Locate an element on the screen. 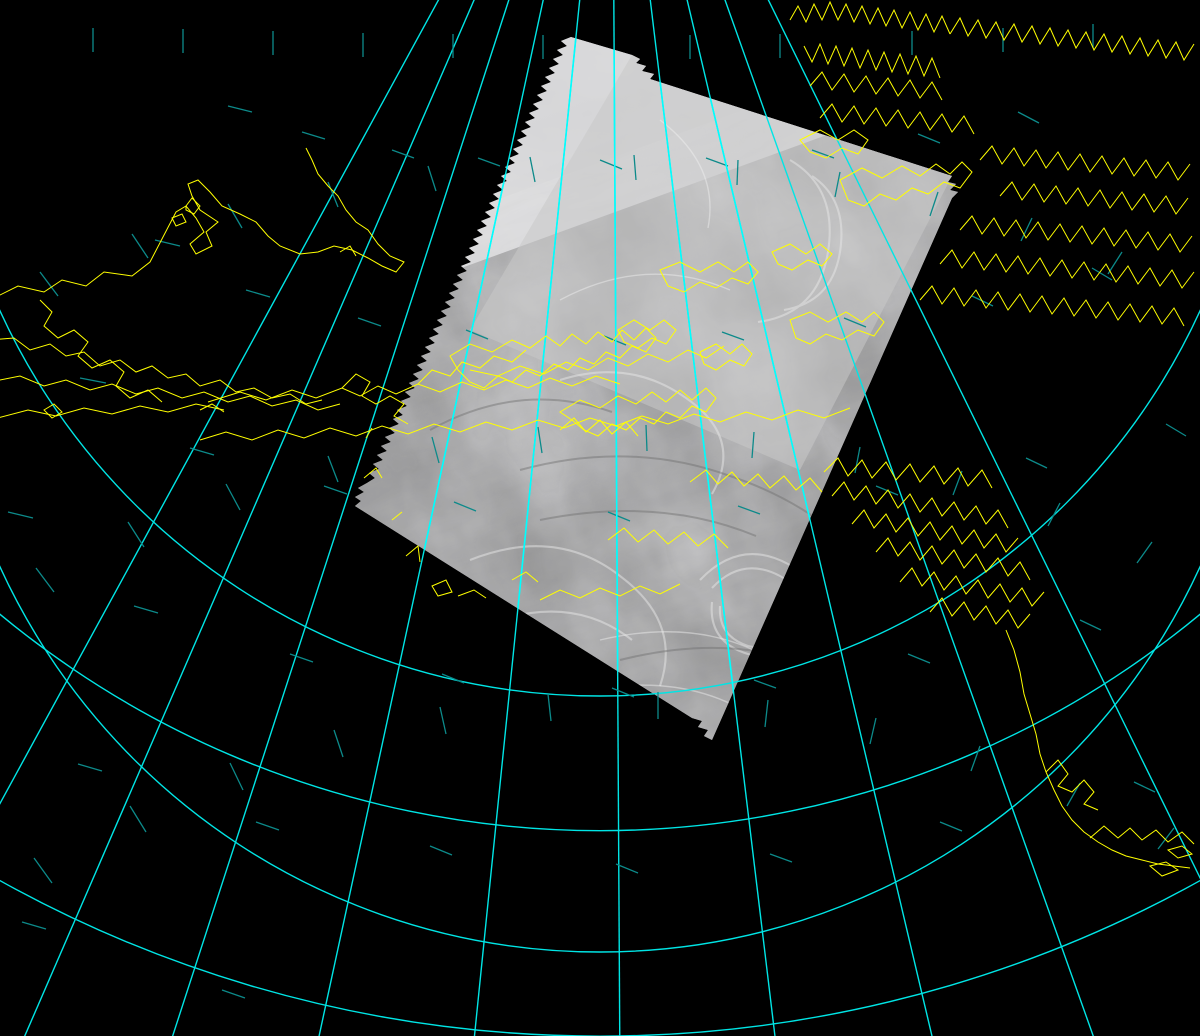 This screenshot has height=1036, width=1200. coastline-swath-peninsula is located at coordinates (610, 592).